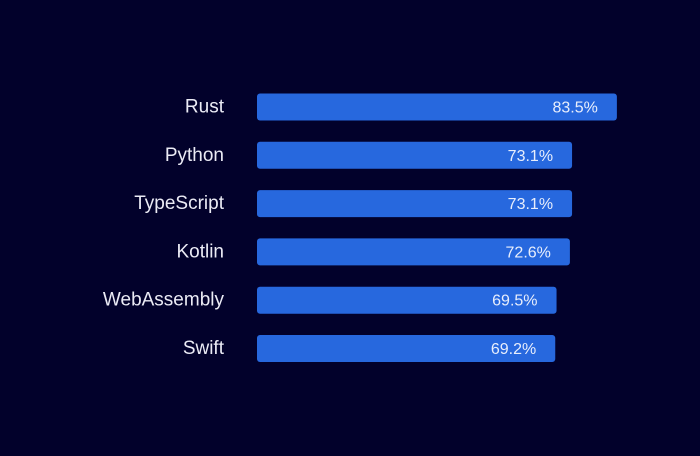  I want to click on bar-rust, so click(437, 107).